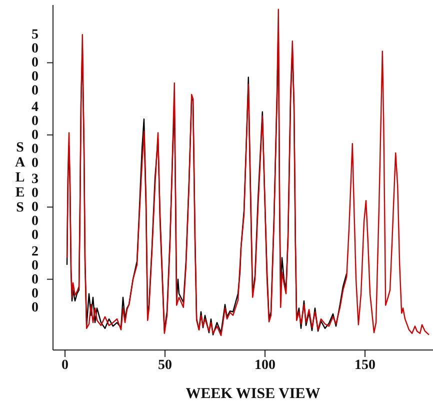 The height and width of the screenshot is (415, 433). I want to click on x-tick-label: 50, so click(165, 365).